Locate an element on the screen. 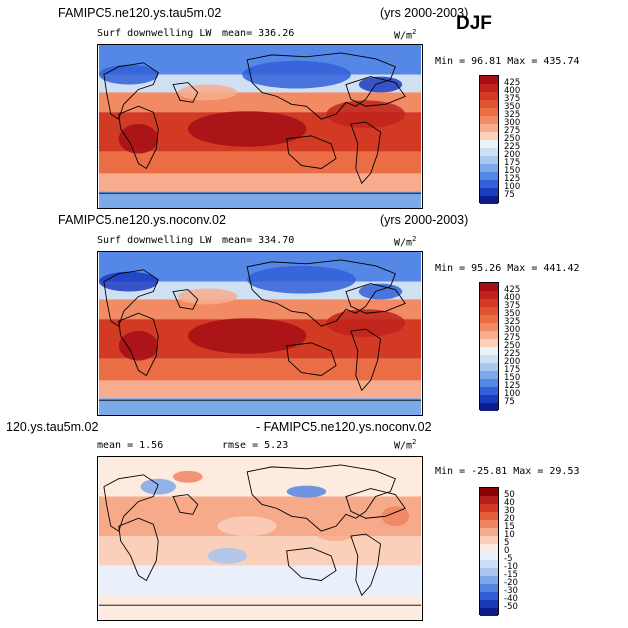 This screenshot has height=628, width=628. panel2-colorbar is located at coordinates (489, 346).